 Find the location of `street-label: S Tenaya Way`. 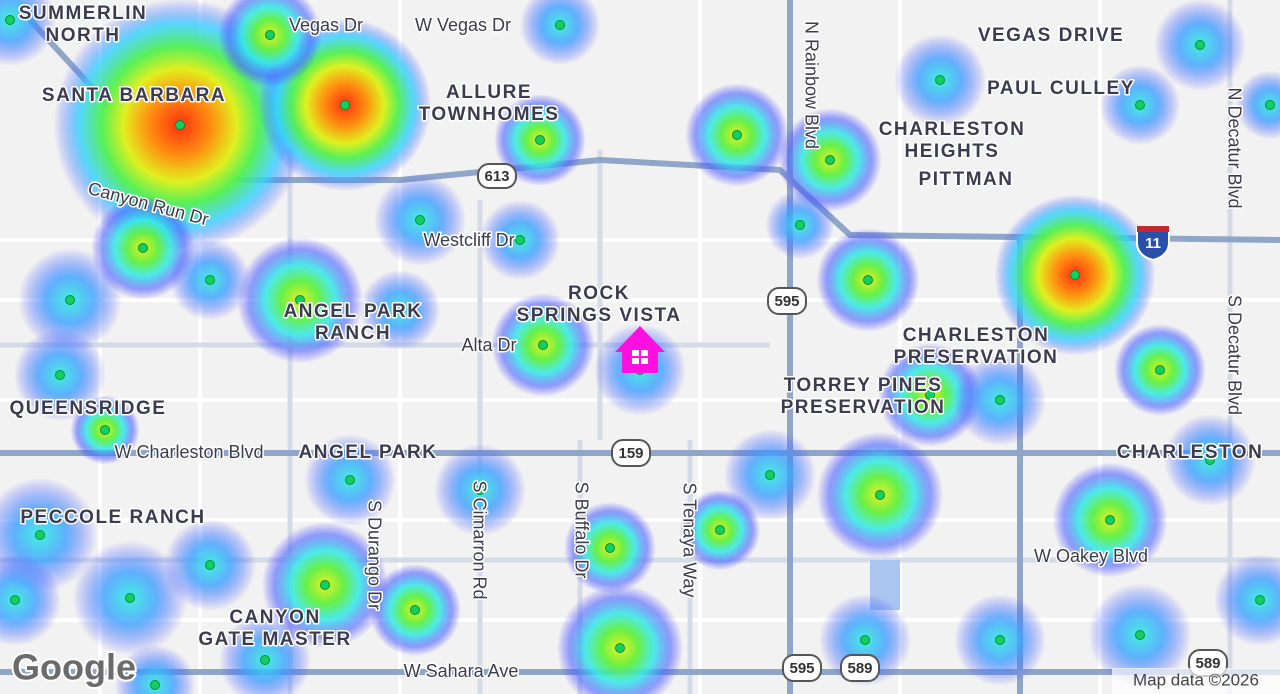

street-label: S Tenaya Way is located at coordinates (689, 539).